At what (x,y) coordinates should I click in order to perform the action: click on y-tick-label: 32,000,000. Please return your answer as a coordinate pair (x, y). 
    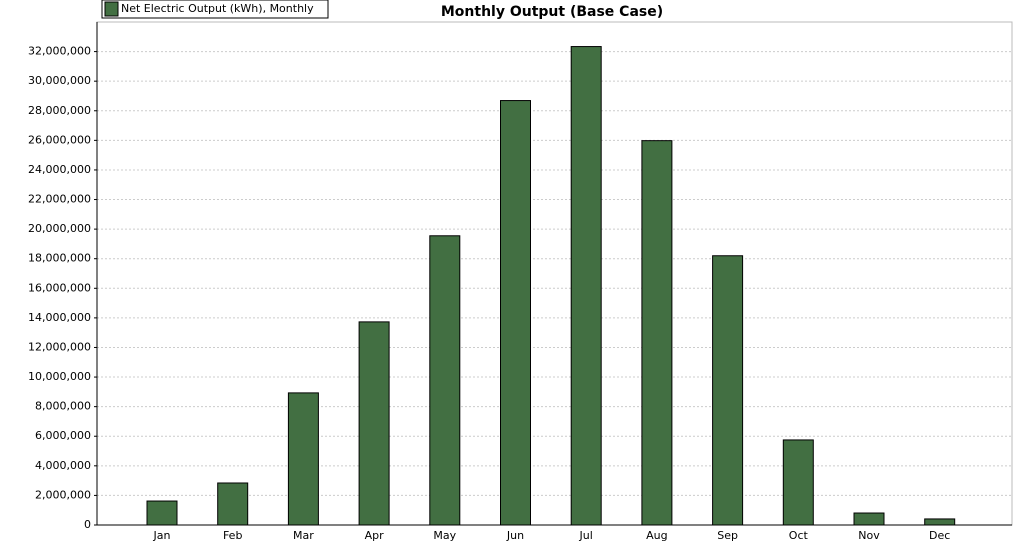
    Looking at the image, I should click on (59, 51).